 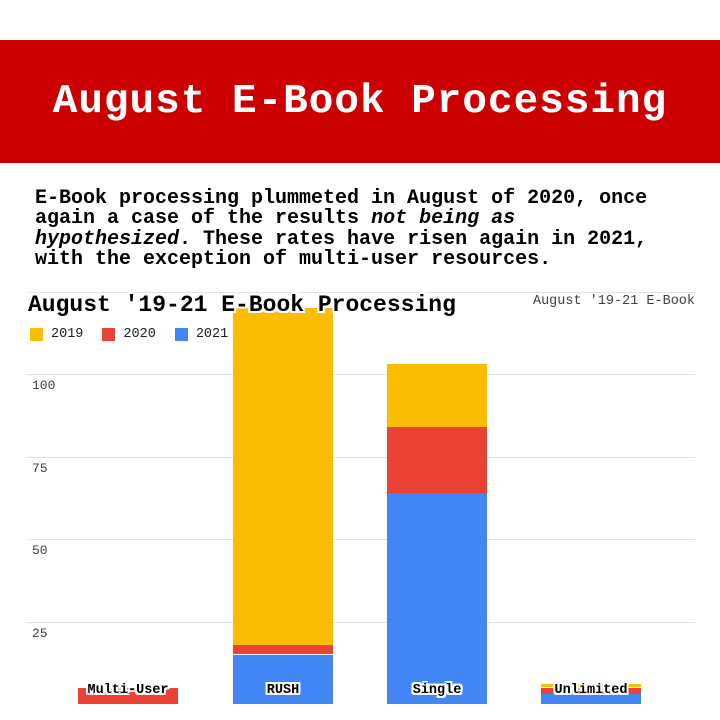 What do you see at coordinates (109, 334) in the screenshot?
I see `legend-swatch-2020` at bounding box center [109, 334].